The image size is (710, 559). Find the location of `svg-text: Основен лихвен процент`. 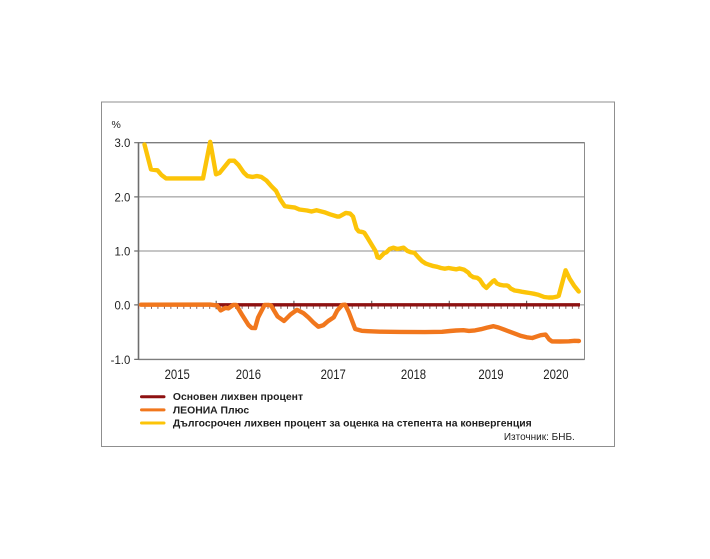

svg-text: Основен лихвен процент is located at coordinates (238, 397).